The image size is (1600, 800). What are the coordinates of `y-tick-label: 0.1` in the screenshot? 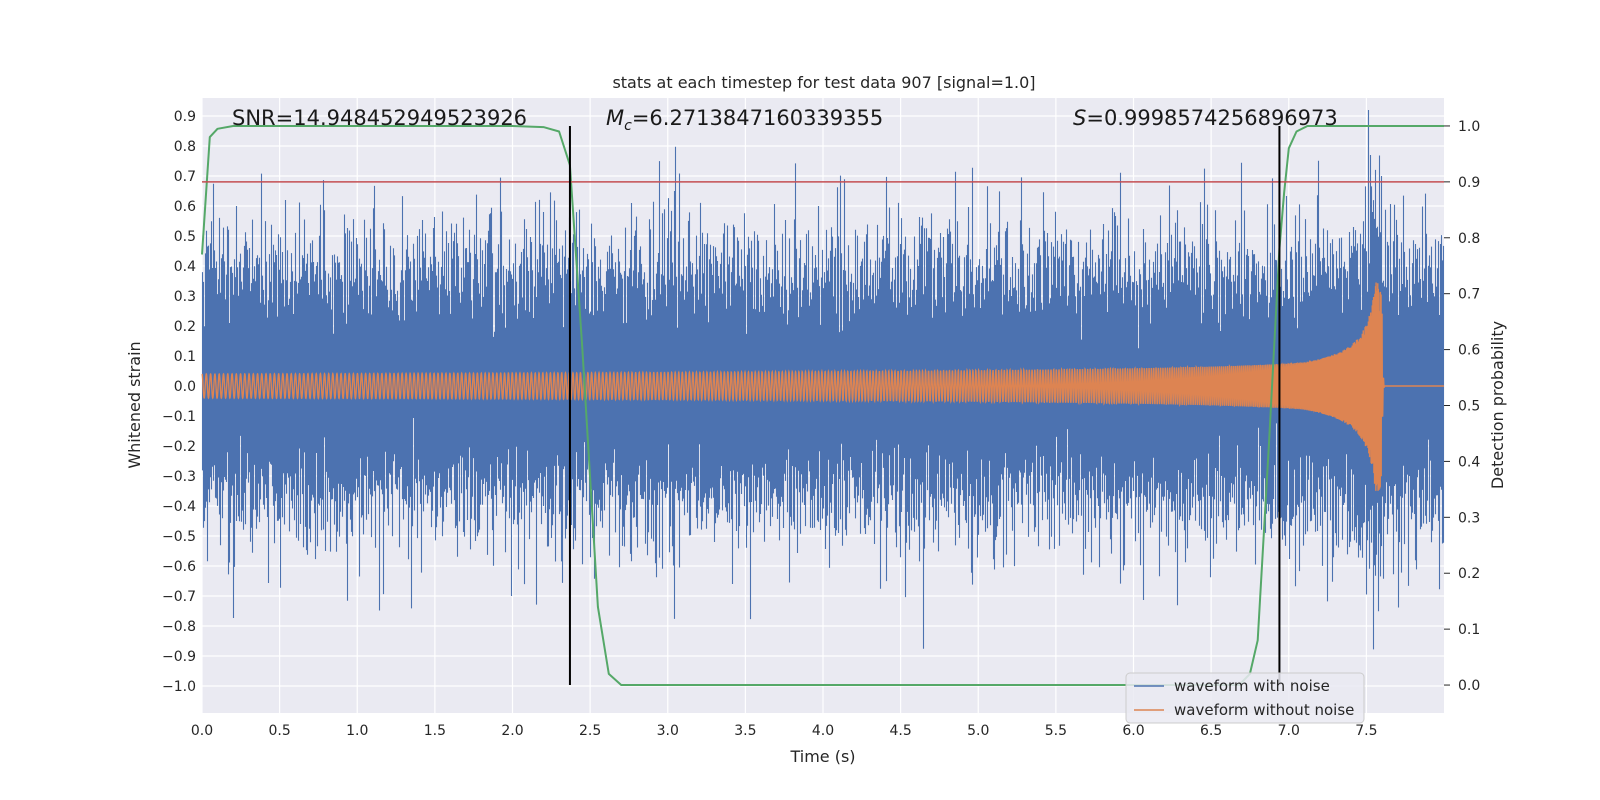 It's located at (185, 357).